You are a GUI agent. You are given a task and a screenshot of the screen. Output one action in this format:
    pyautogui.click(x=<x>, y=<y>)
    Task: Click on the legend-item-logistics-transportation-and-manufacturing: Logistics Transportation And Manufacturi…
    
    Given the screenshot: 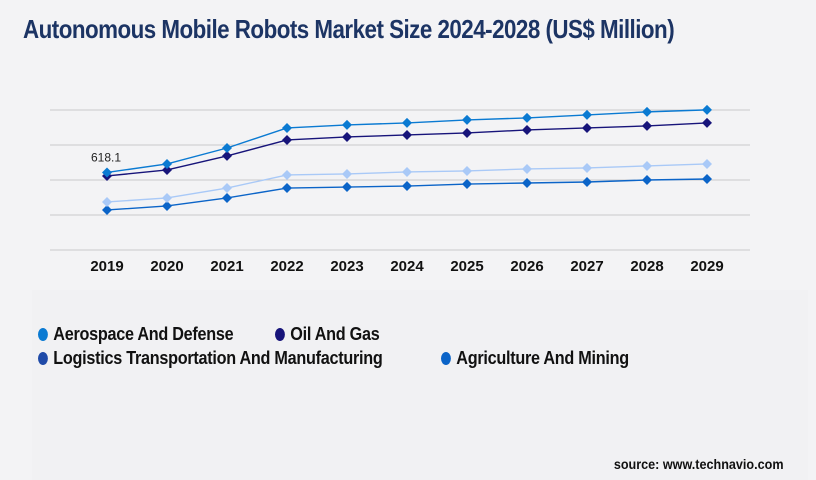 What is the action you would take?
    pyautogui.click(x=210, y=358)
    